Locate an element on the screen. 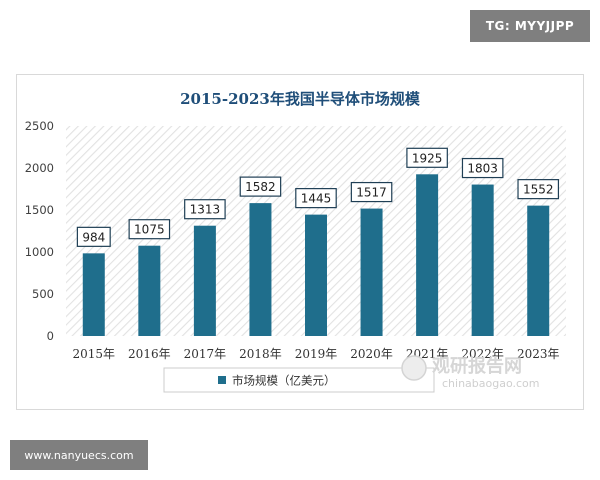  legend-swatch is located at coordinates (222, 380).